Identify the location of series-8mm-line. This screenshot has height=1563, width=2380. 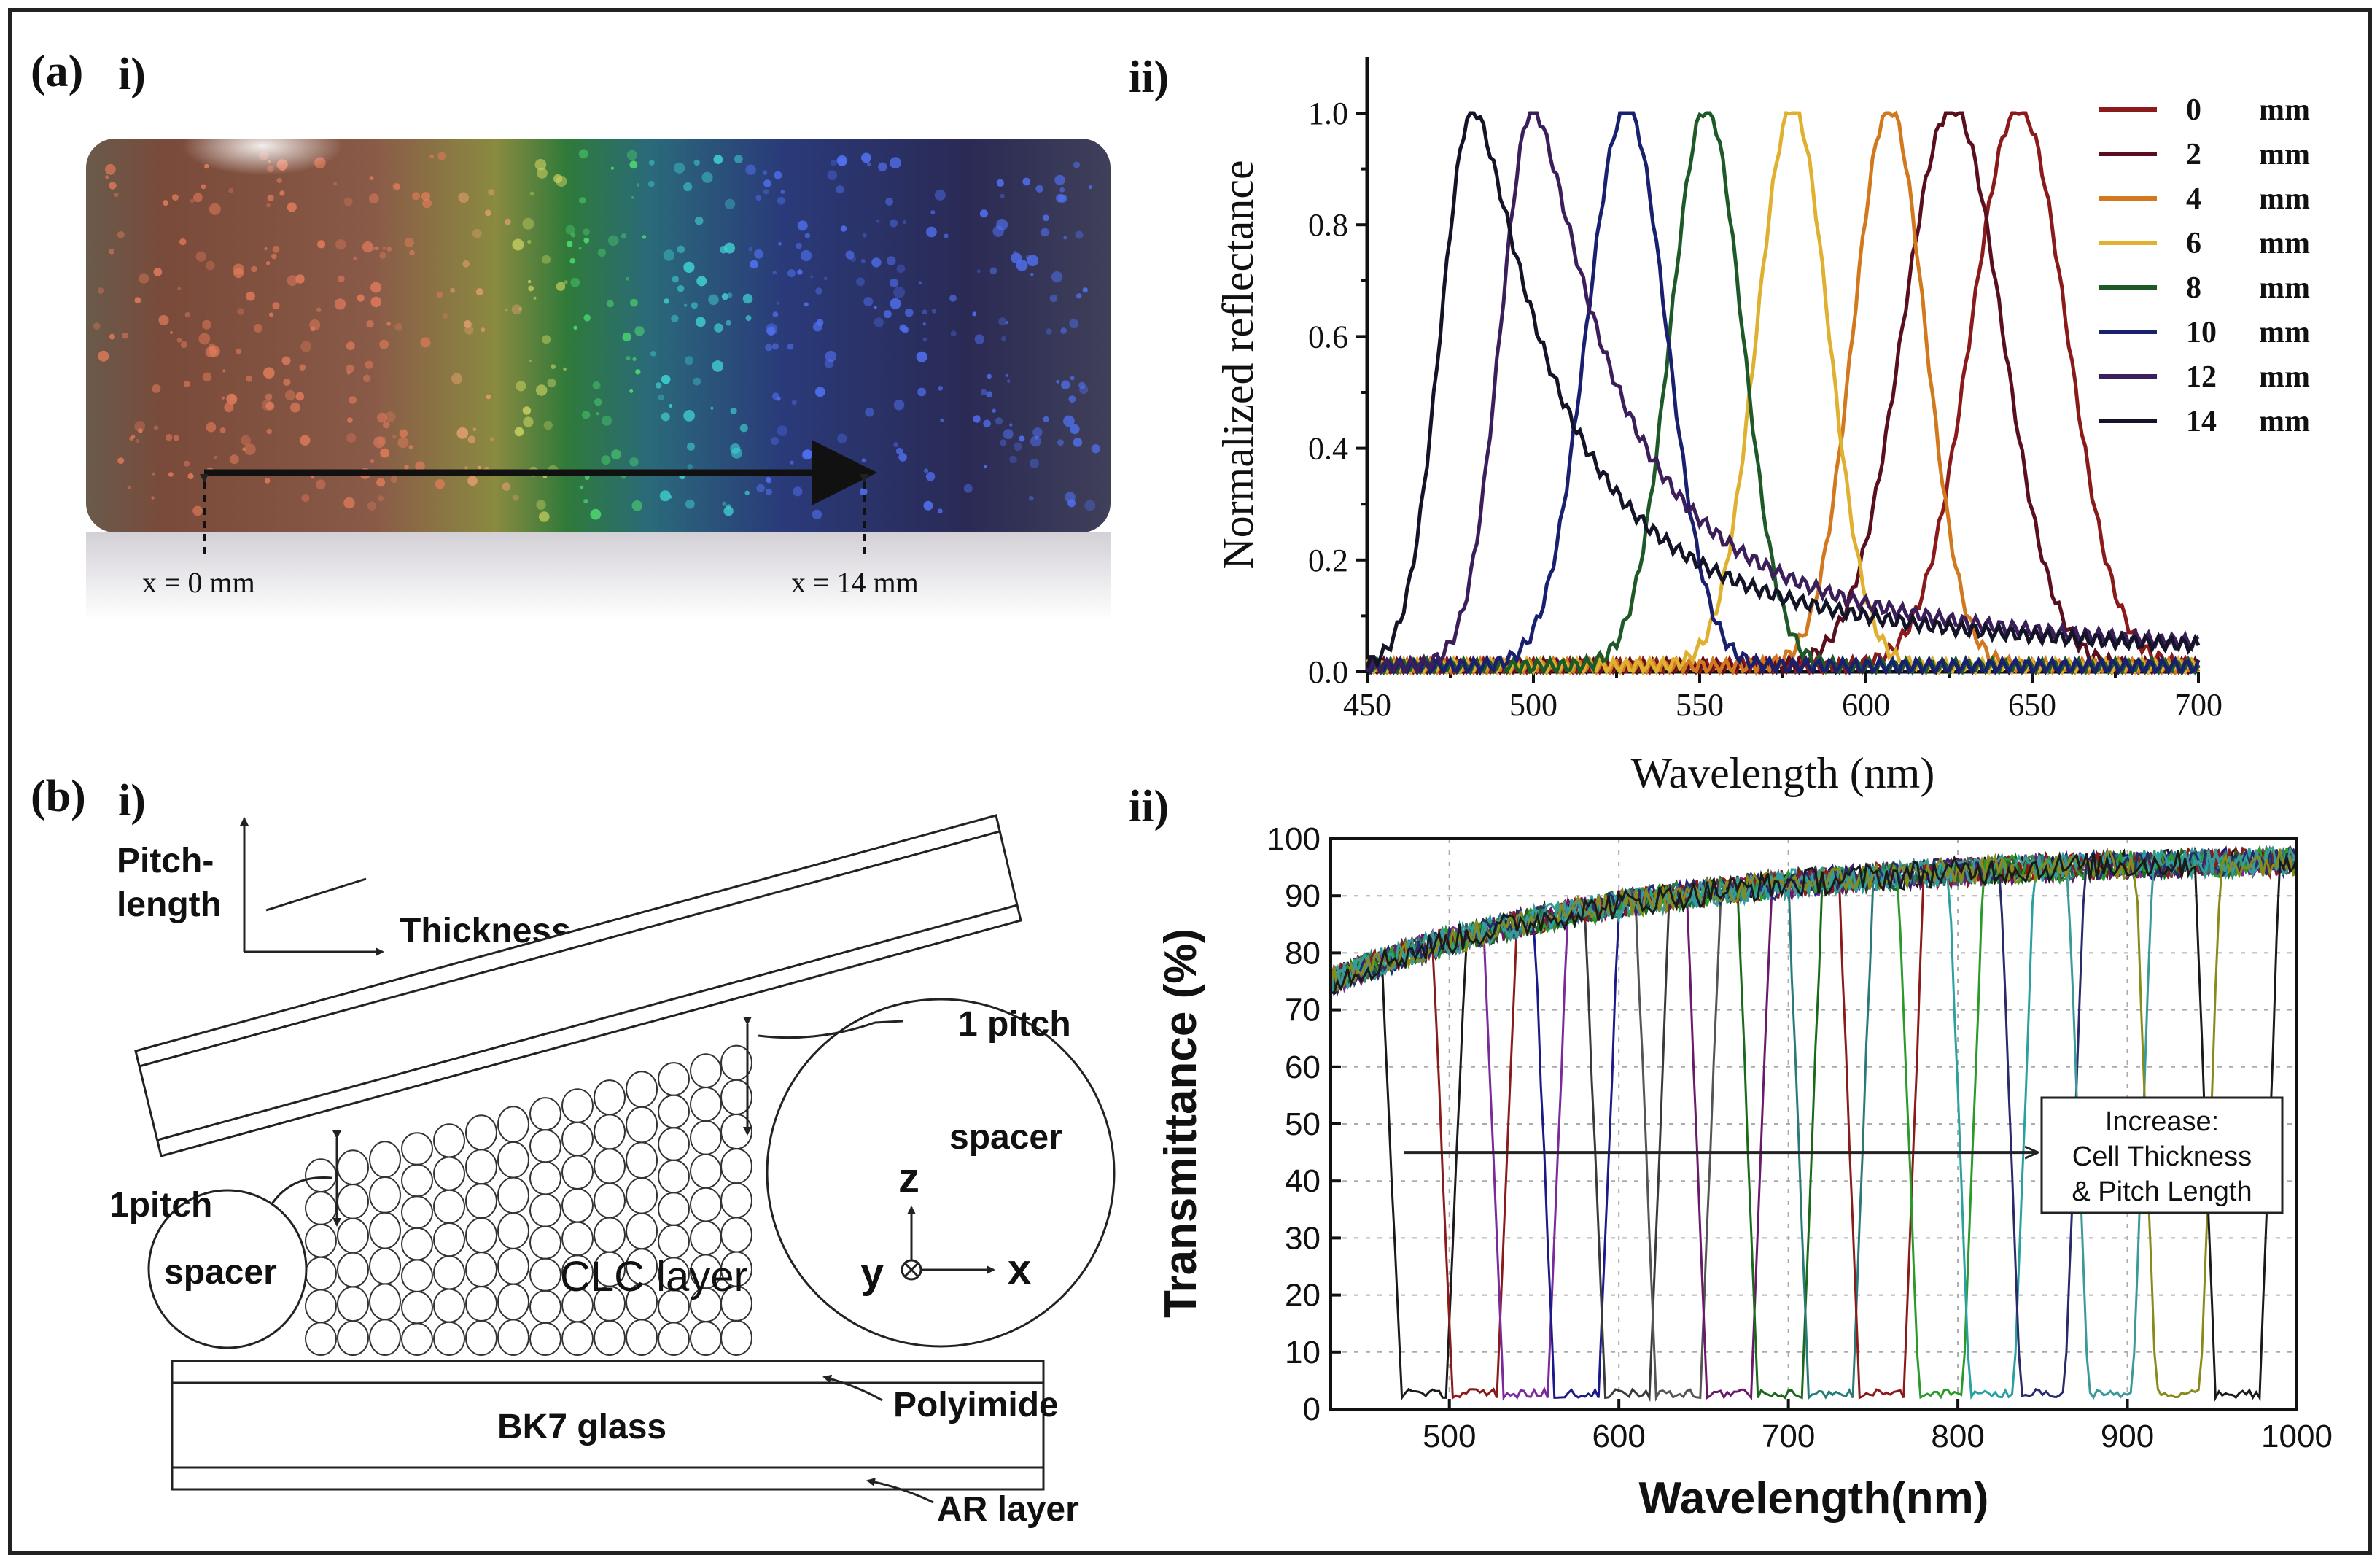
(1783, 394).